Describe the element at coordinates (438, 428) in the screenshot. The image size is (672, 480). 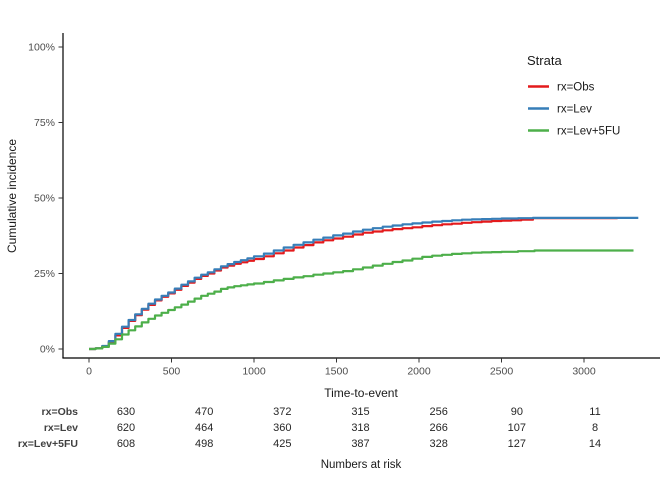
I see `risk-count: 266` at that location.